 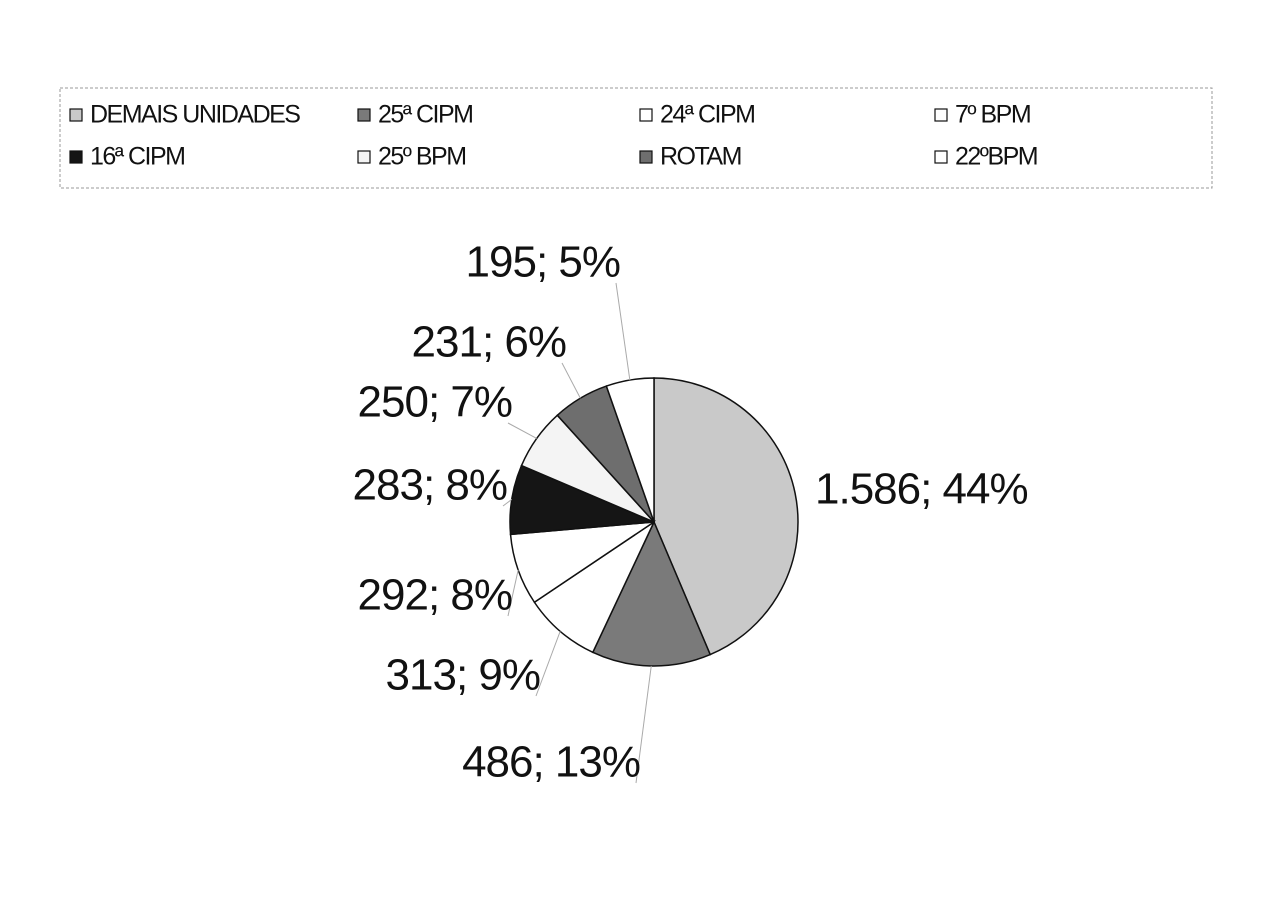 I want to click on legend-label: 7º BPM, so click(x=992, y=115).